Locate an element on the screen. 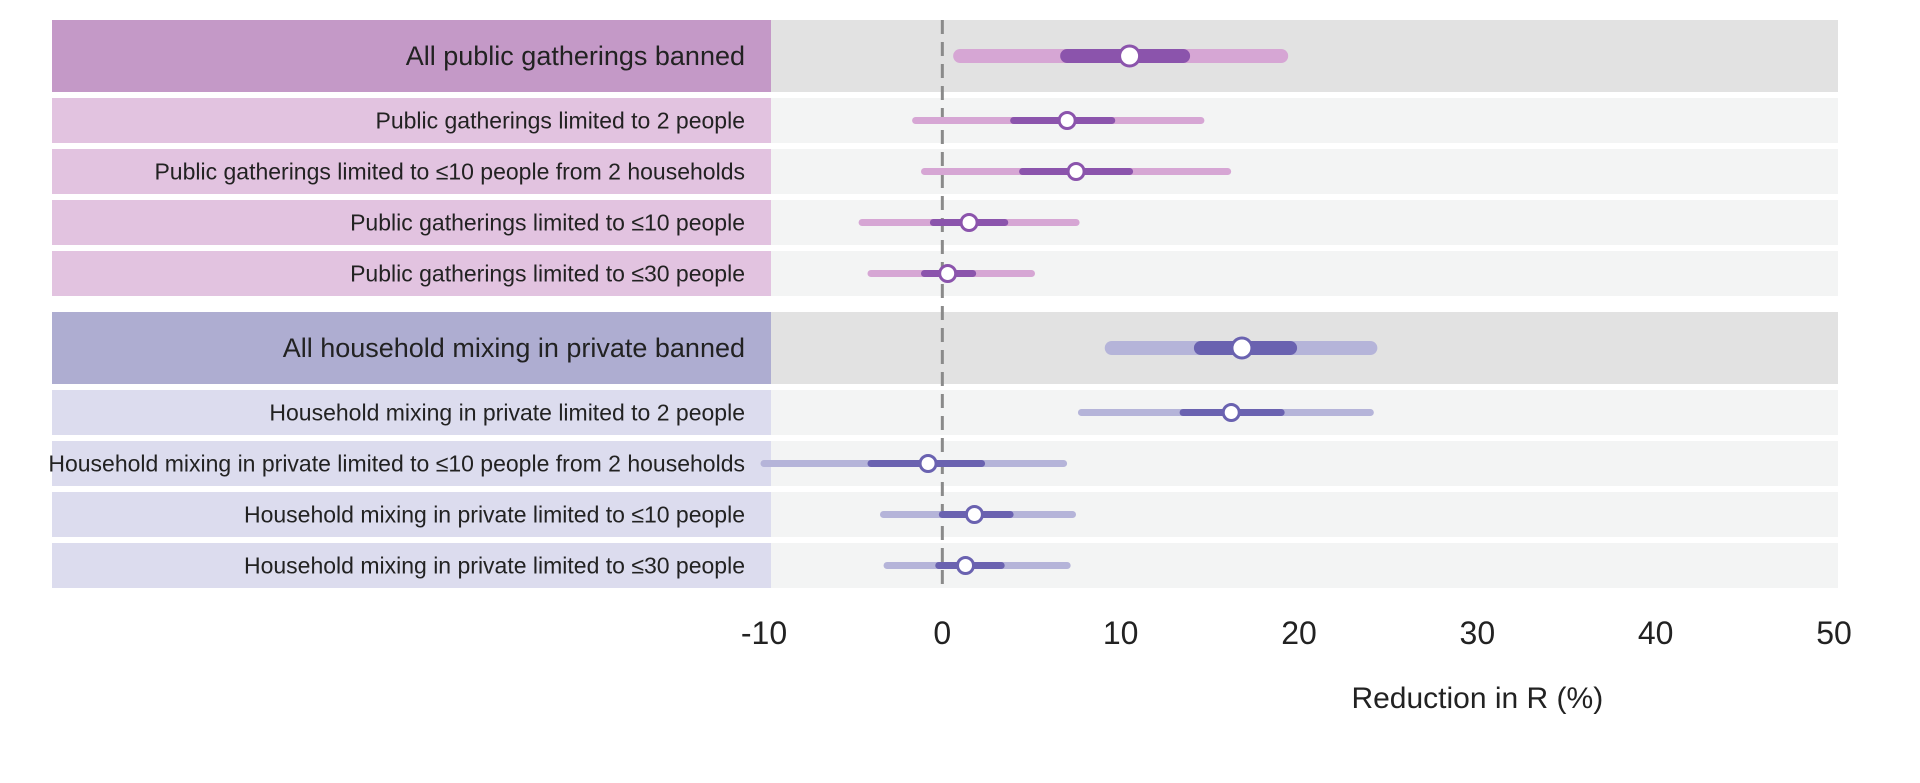 Image resolution: width=1920 pixels, height=783 pixels. household-row-4-label-band is located at coordinates (411, 565).